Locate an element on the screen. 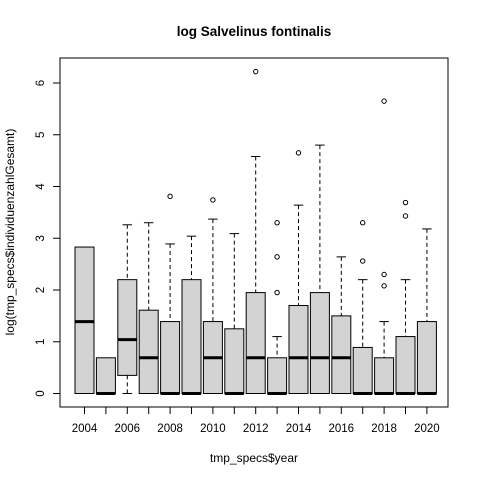  box-2008 is located at coordinates (170, 294).